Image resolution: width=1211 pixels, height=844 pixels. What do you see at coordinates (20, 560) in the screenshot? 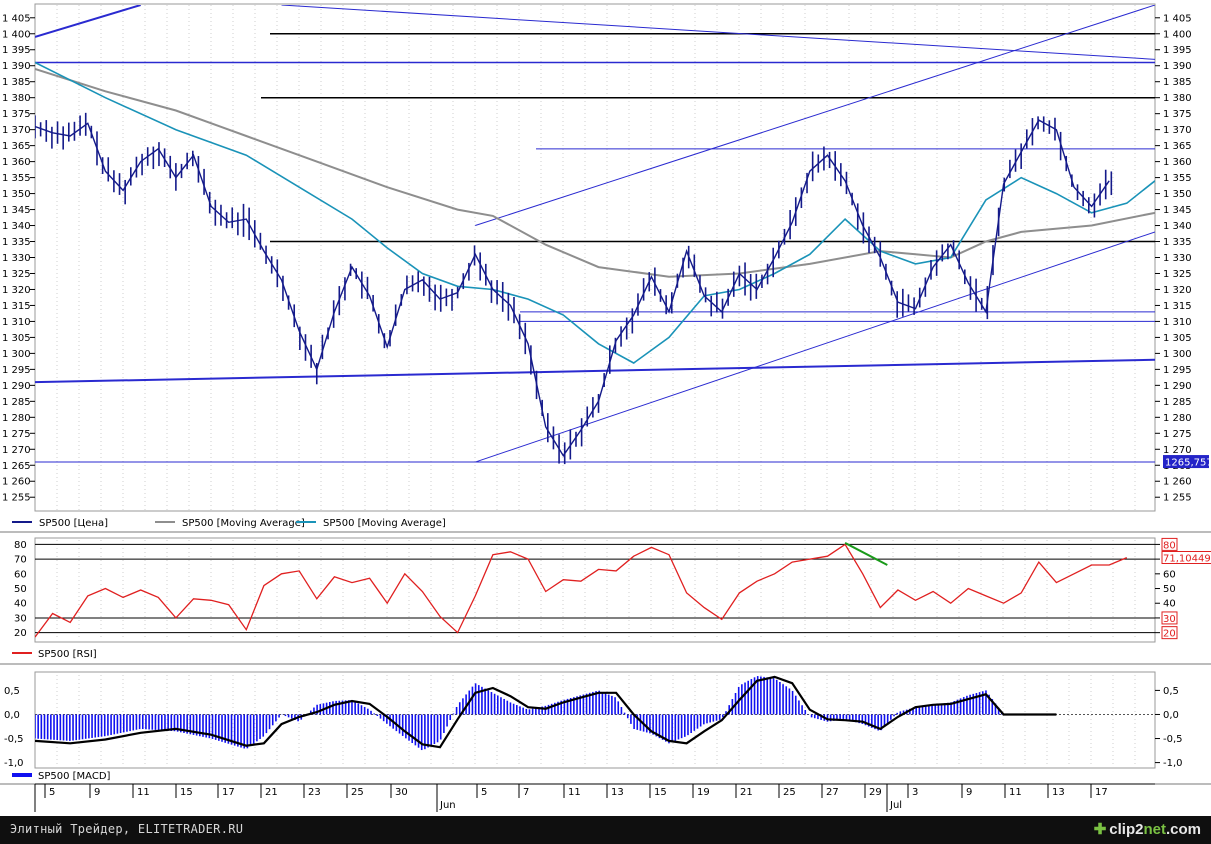
I see `rsi-tick-label: 70` at bounding box center [20, 560].